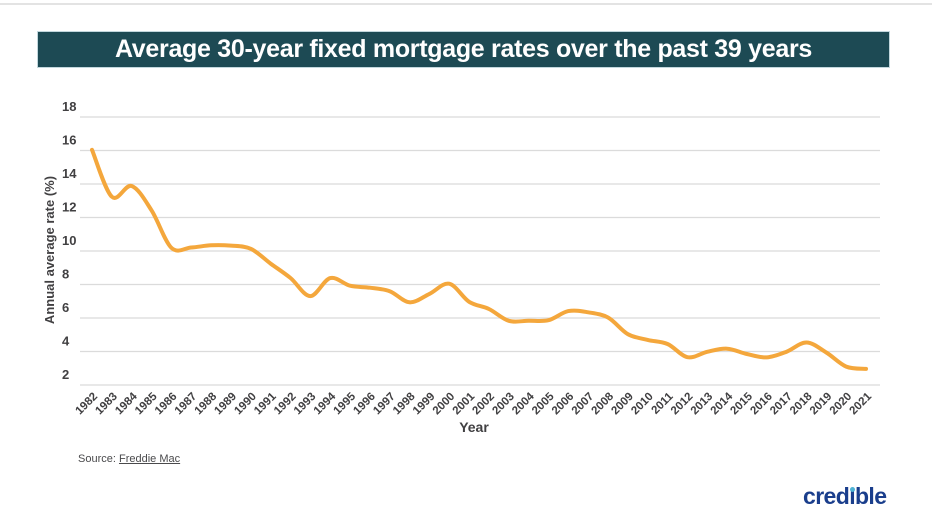  What do you see at coordinates (503, 404) in the screenshot?
I see `x-tick-label: 2003` at bounding box center [503, 404].